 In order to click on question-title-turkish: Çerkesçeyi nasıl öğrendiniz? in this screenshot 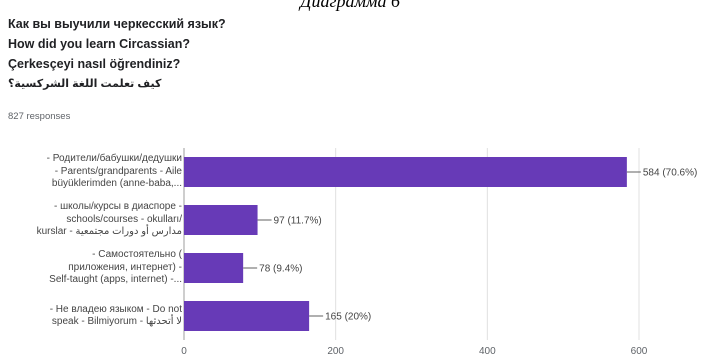, I will do `click(94, 64)`.